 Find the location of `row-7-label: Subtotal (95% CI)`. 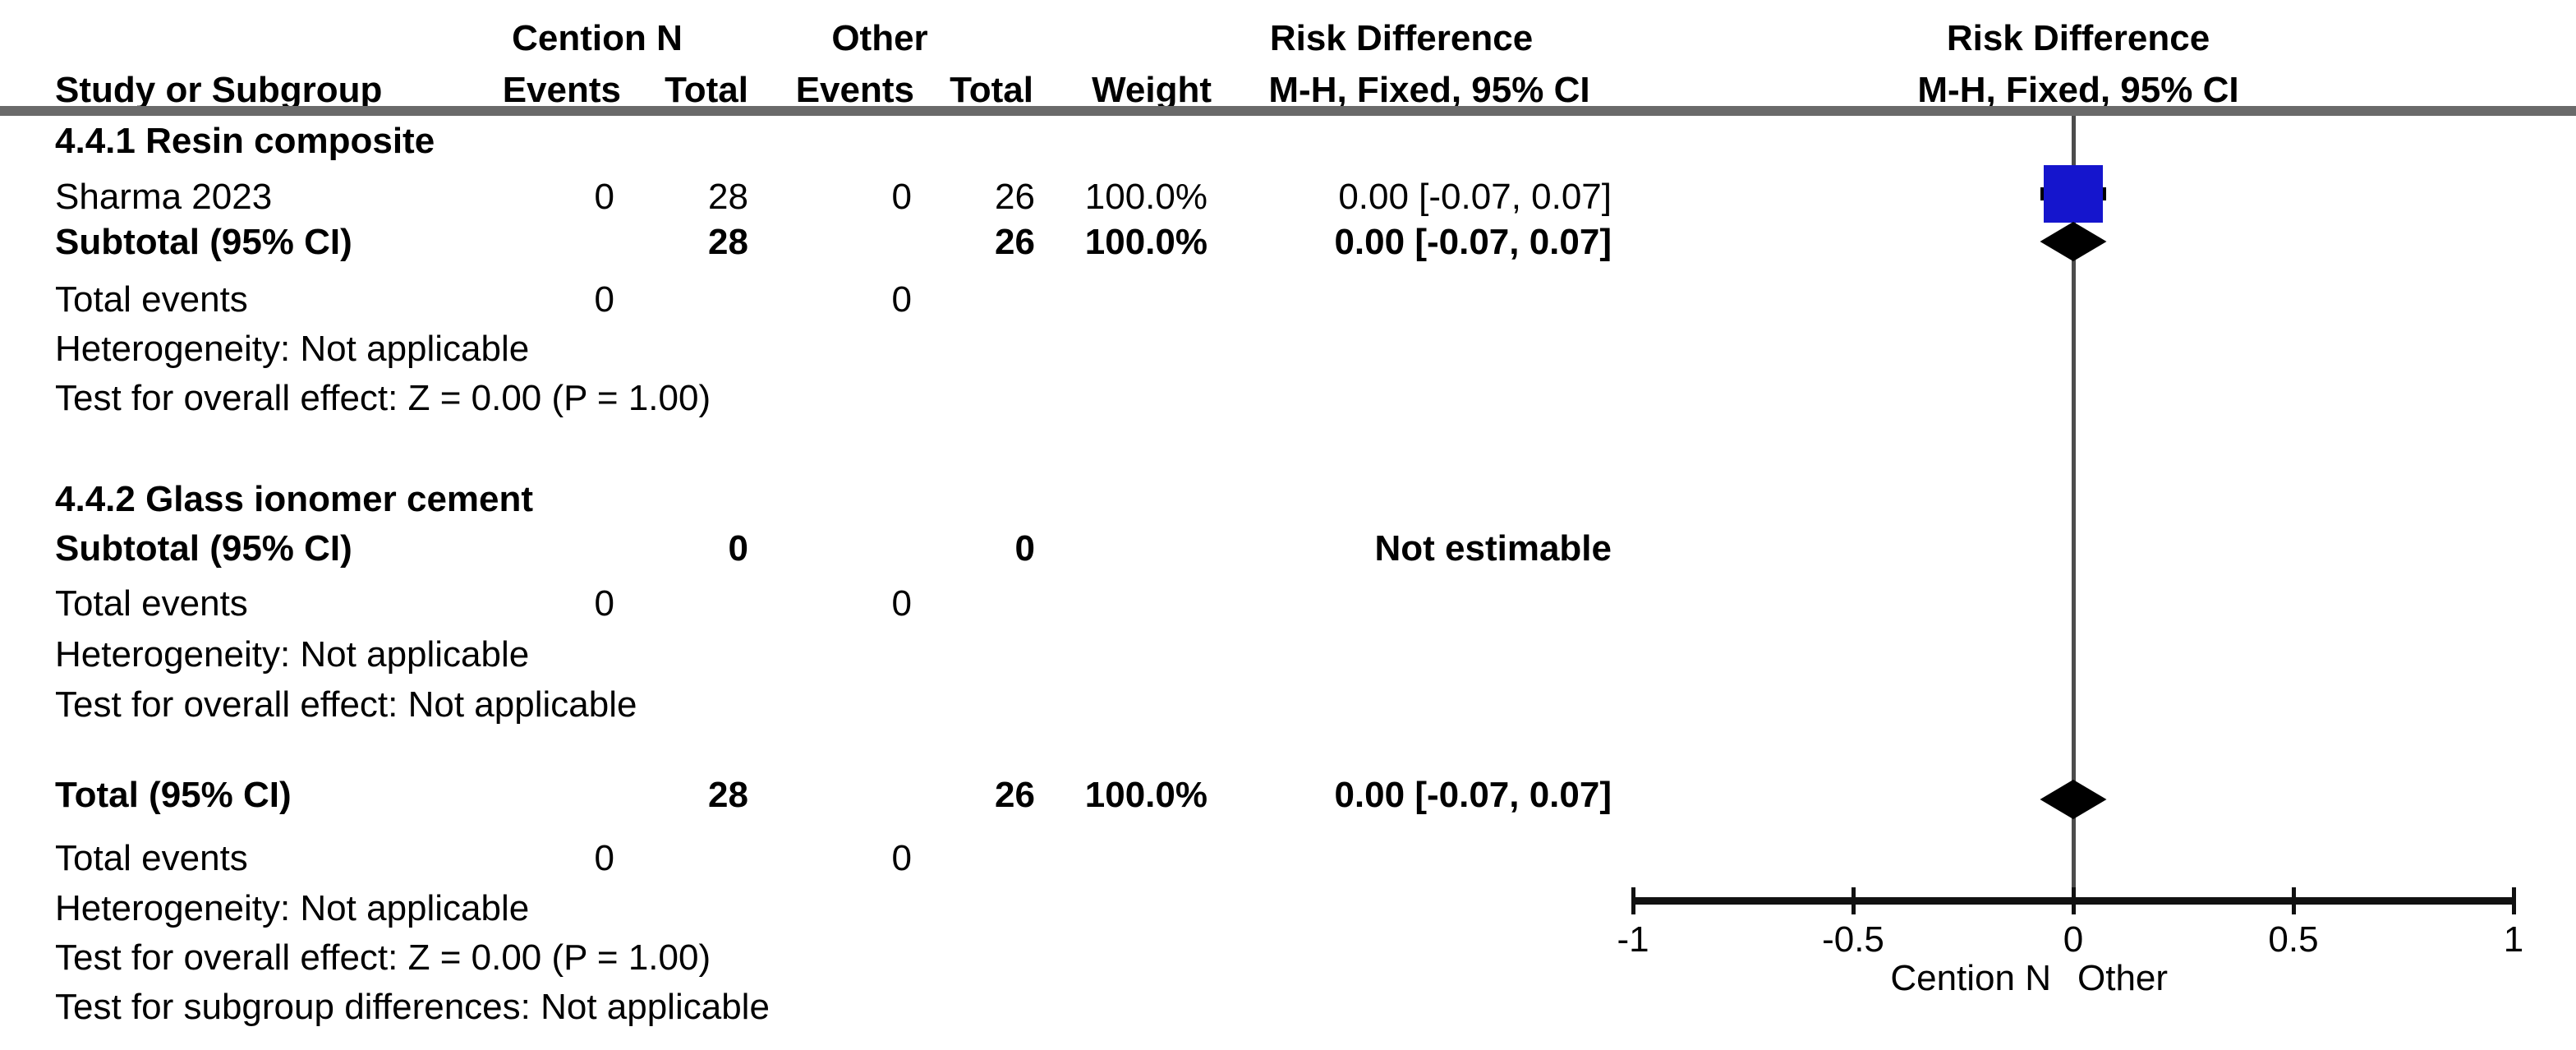

row-7-label: Subtotal (95% CI) is located at coordinates (203, 548).